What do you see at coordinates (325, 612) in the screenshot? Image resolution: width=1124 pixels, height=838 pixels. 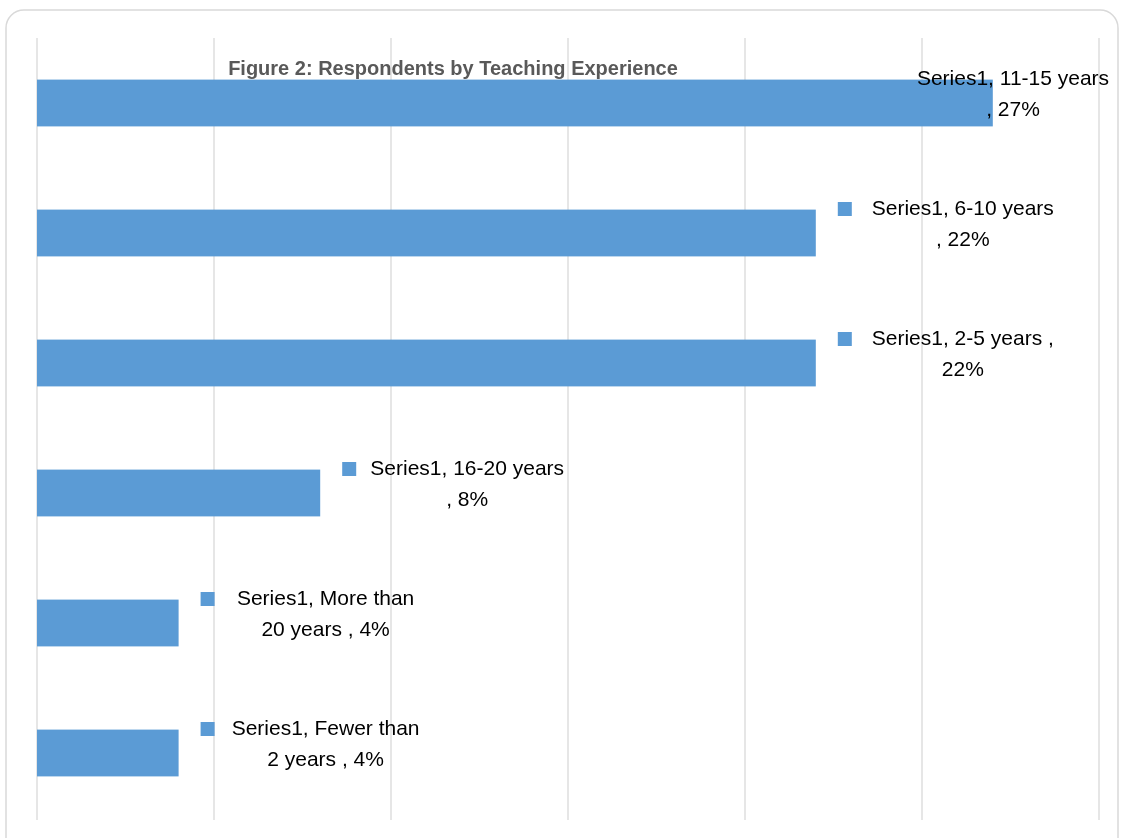 I see `data-label: Series1, More than 20 years , 4%` at bounding box center [325, 612].